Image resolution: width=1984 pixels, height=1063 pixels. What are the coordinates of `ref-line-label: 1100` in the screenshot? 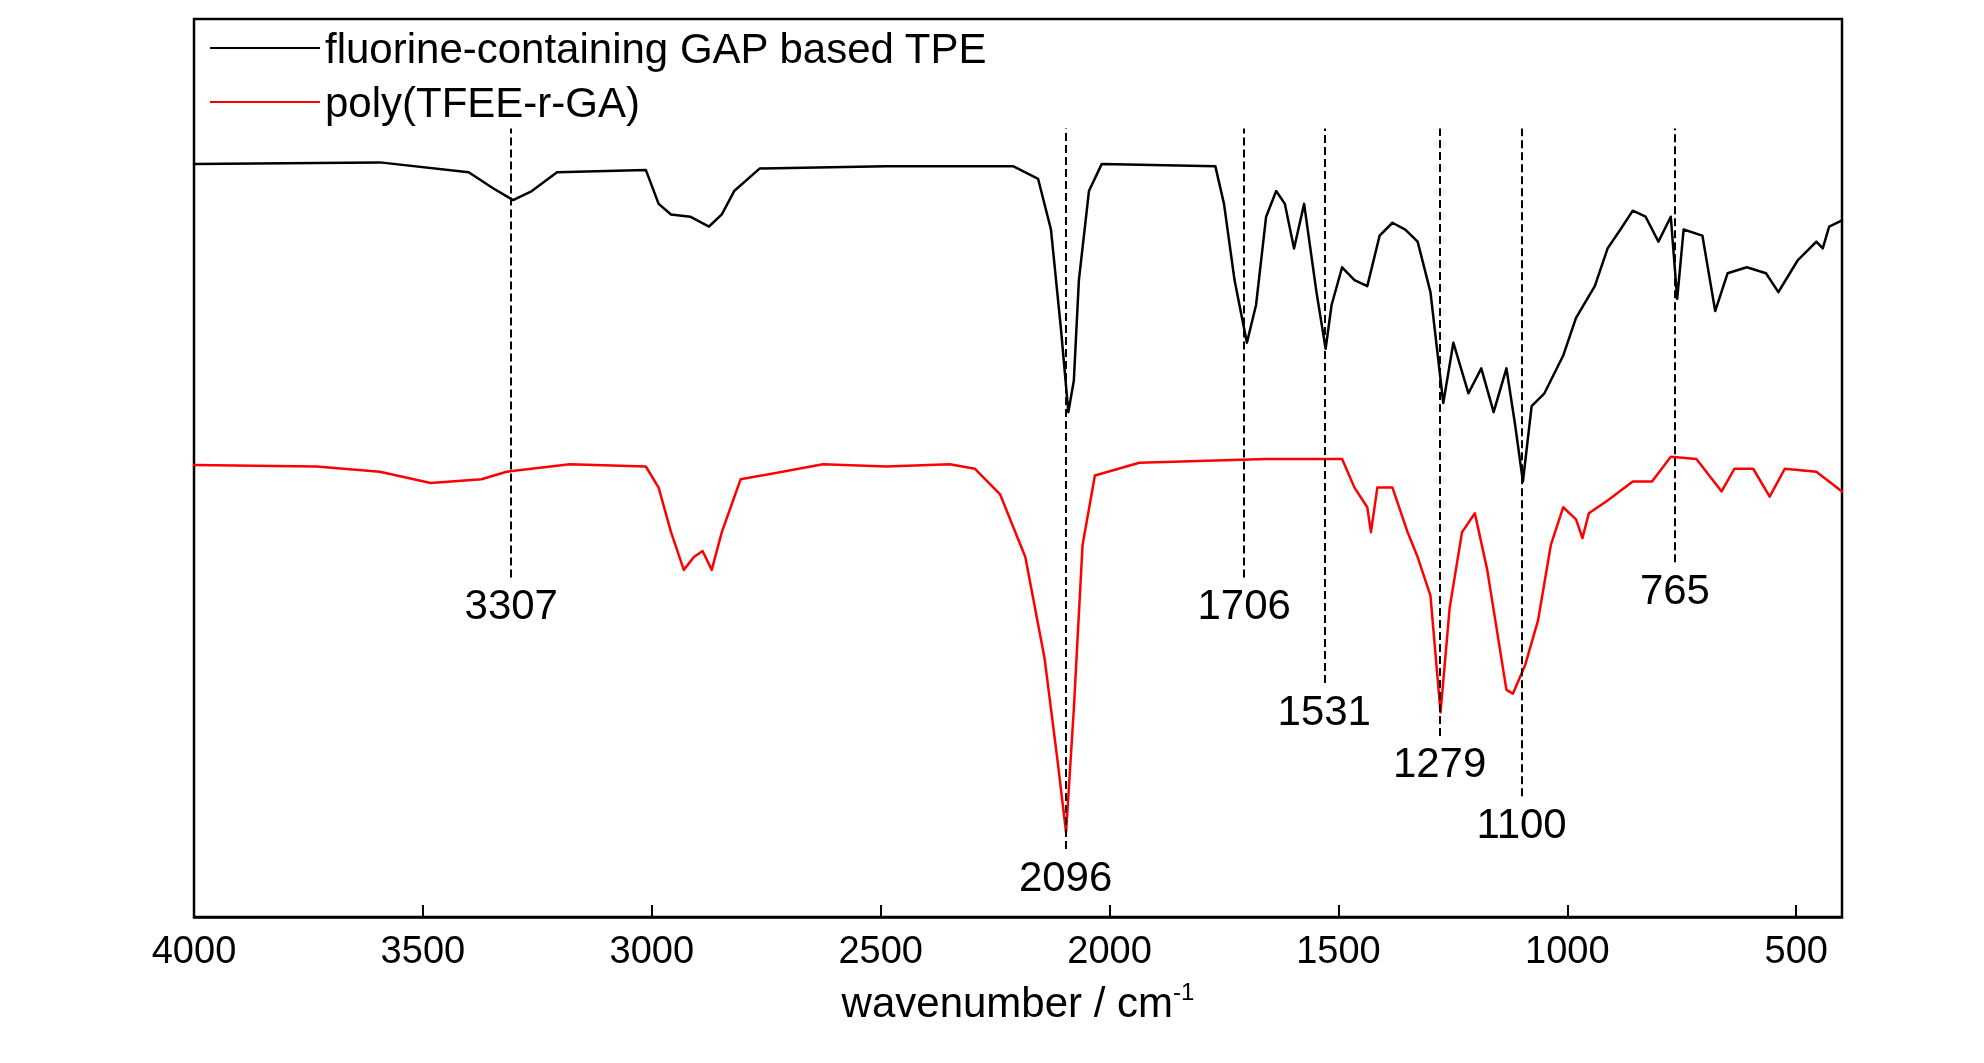 It's located at (1521, 823).